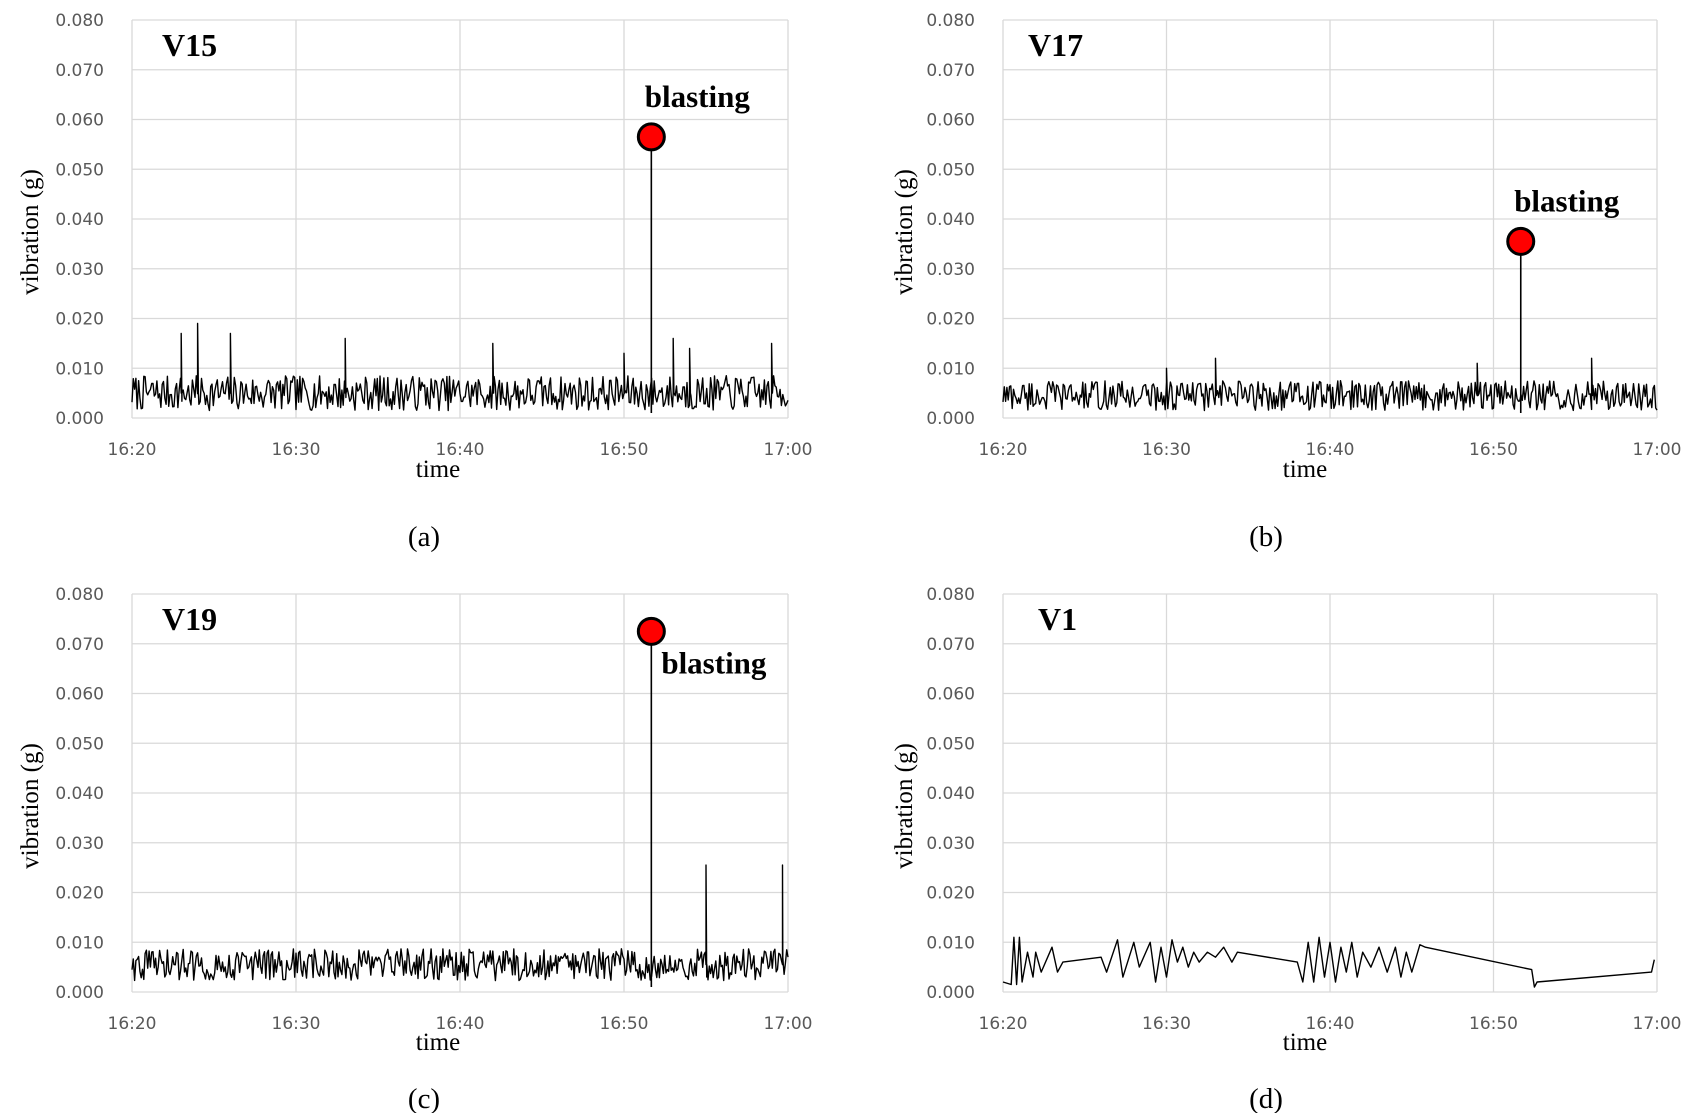 This screenshot has height=1113, width=1689. What do you see at coordinates (424, 1098) in the screenshot?
I see `panel-caption: (c)` at bounding box center [424, 1098].